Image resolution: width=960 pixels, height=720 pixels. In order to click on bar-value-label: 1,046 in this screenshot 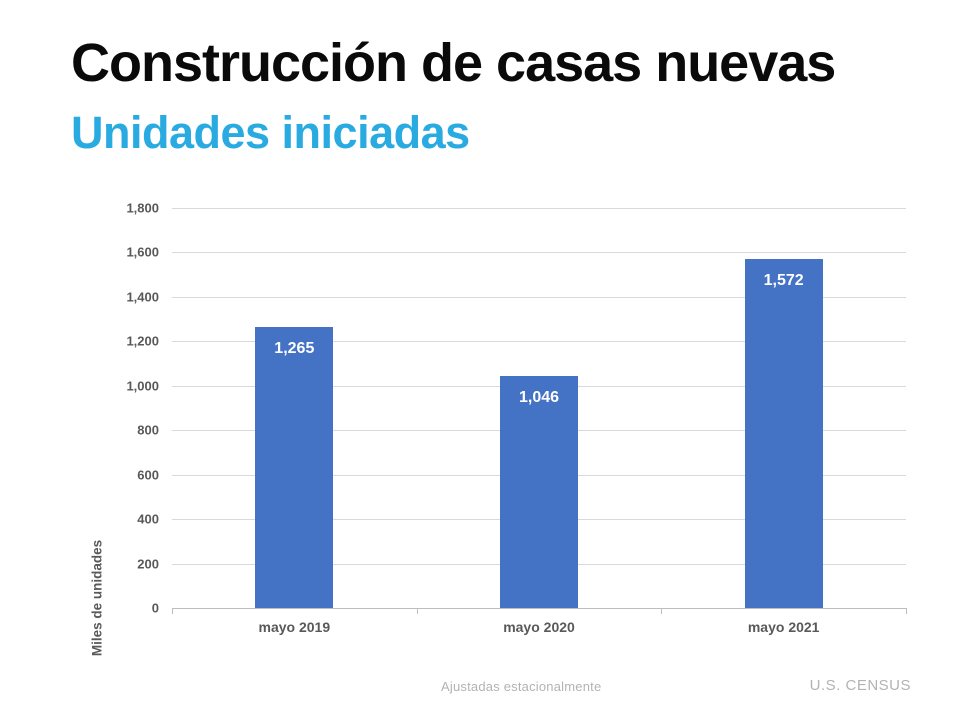, I will do `click(539, 397)`.